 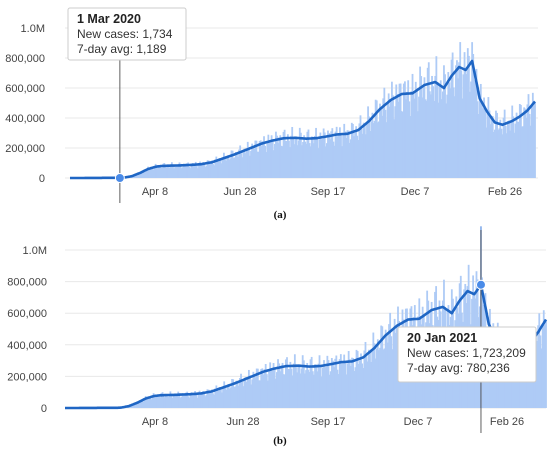 What do you see at coordinates (507, 422) in the screenshot?
I see `x-tick-label: Feb 26` at bounding box center [507, 422].